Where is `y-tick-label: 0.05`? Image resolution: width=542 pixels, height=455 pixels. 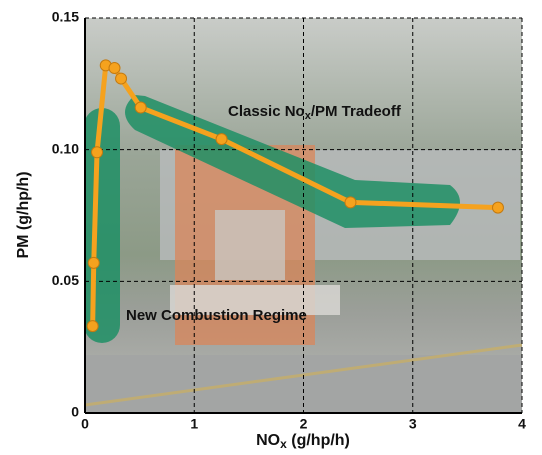
y-tick-label: 0.05 is located at coordinates (65, 280).